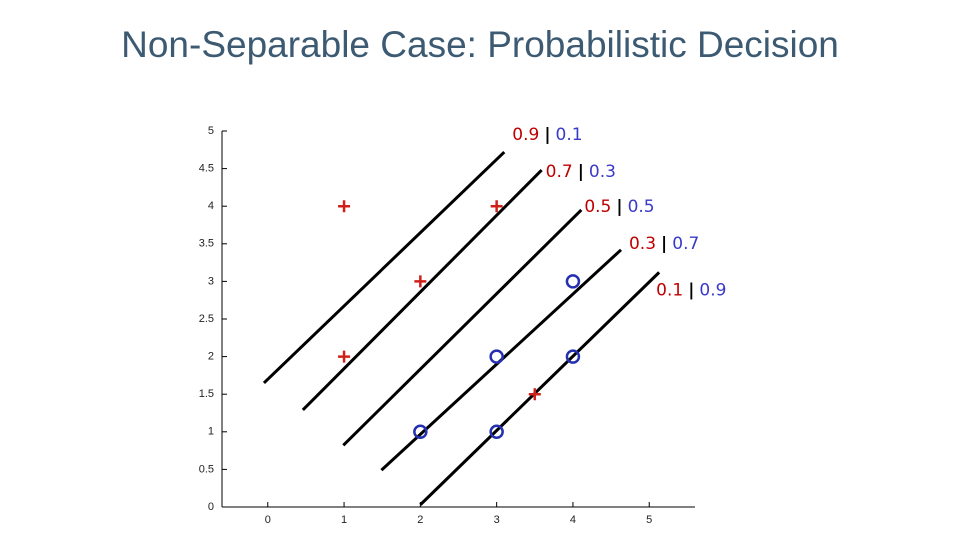 This screenshot has height=540, width=960. Describe the element at coordinates (211, 206) in the screenshot. I see `y-tick-label: 4` at that location.